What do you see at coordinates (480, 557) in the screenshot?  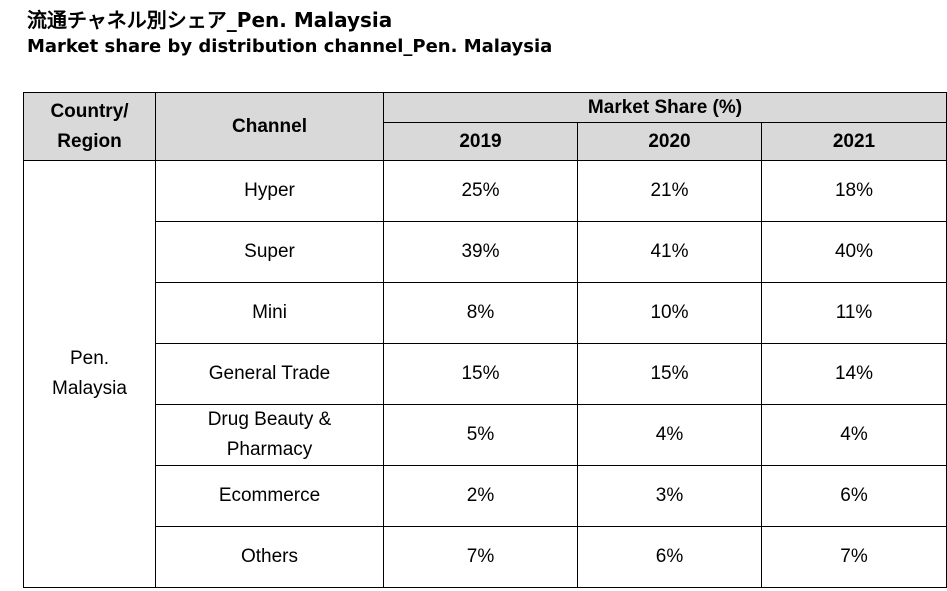 I see `share-value-2019: 7%` at bounding box center [480, 557].